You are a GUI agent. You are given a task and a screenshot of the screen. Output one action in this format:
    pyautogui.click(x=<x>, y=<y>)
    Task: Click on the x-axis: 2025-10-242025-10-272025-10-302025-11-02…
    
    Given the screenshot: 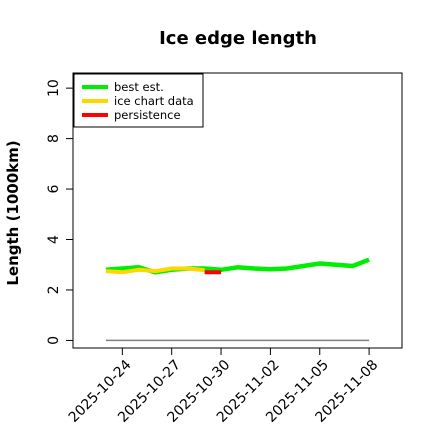 What is the action you would take?
    pyautogui.click(x=223, y=387)
    